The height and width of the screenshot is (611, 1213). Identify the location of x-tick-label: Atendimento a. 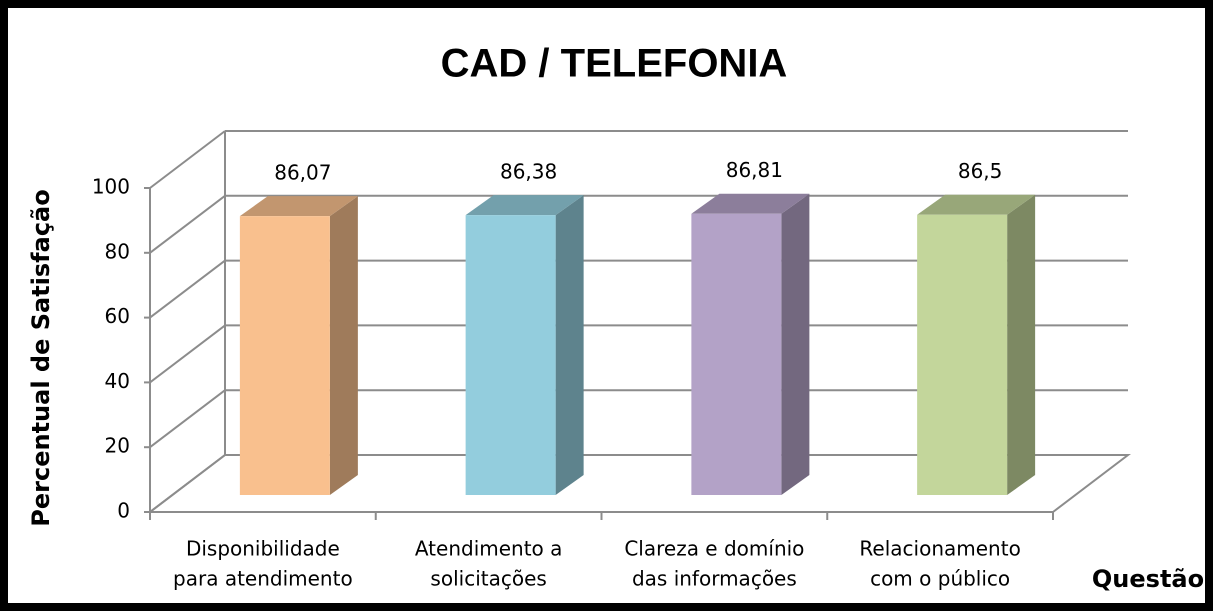
(489, 549).